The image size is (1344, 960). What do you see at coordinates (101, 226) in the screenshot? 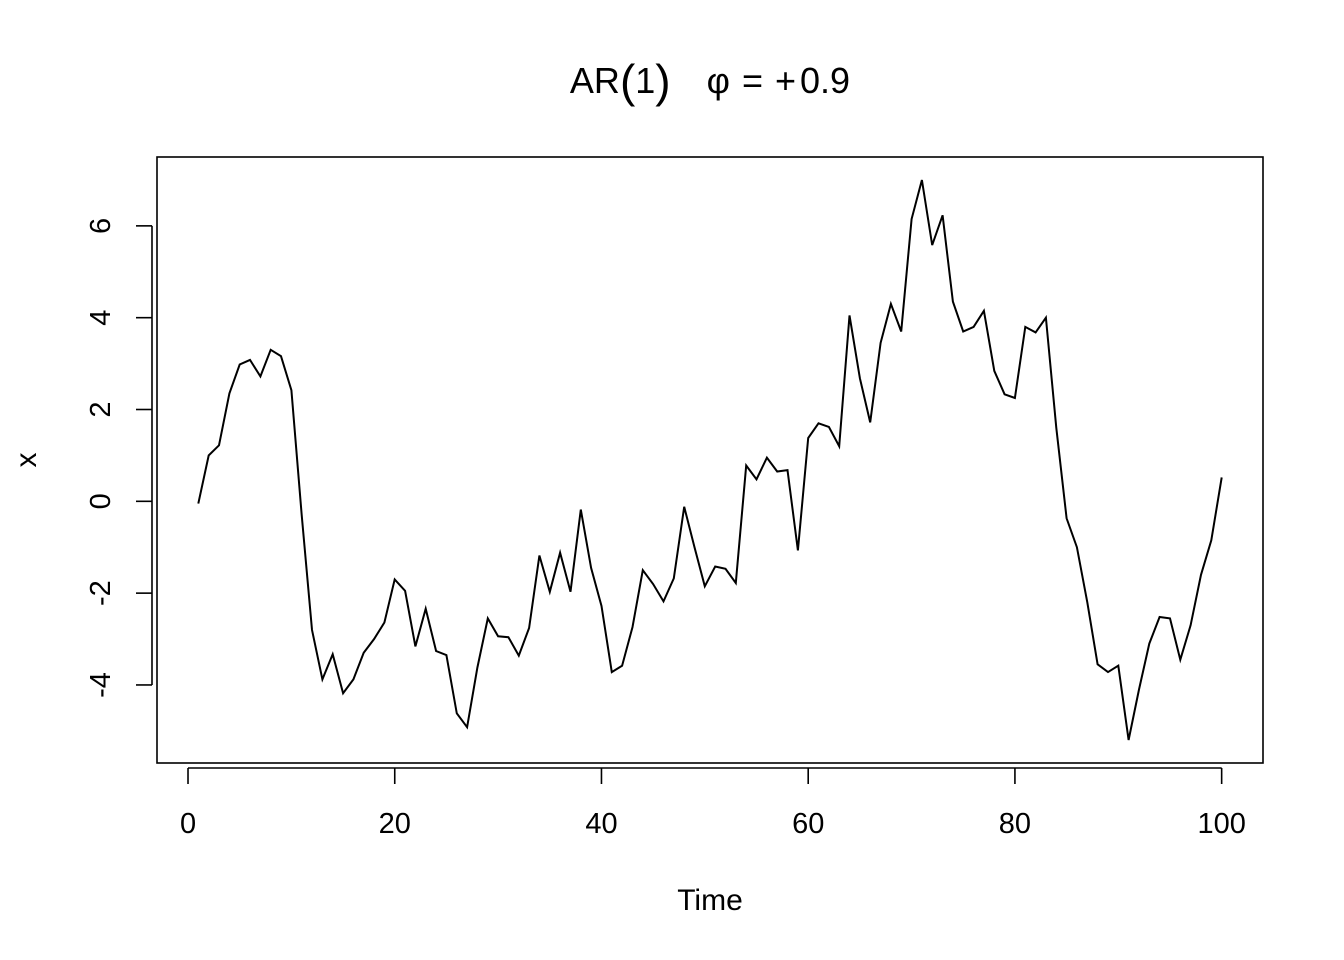
I see `y-tick-label: 6` at bounding box center [101, 226].